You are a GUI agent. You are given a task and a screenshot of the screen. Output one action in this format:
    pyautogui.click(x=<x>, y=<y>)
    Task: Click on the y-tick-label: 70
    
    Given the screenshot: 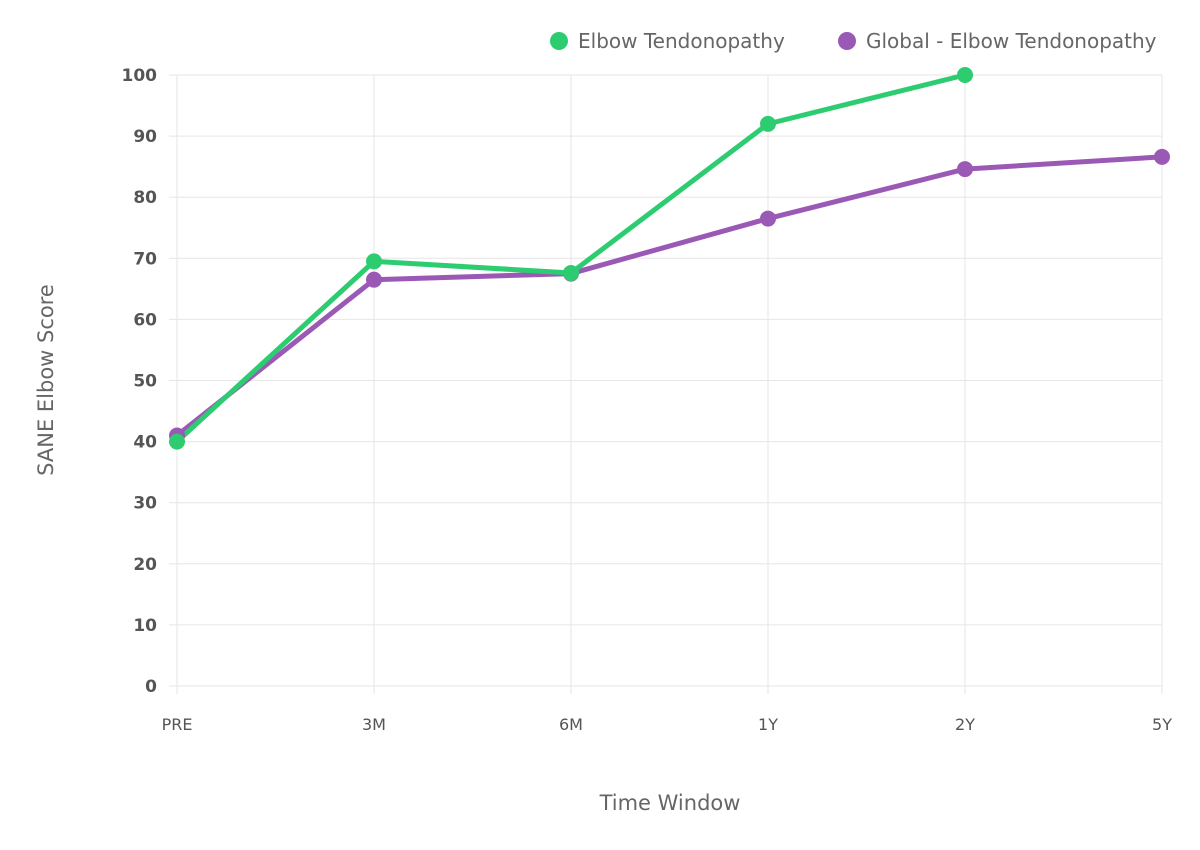 What is the action you would take?
    pyautogui.click(x=145, y=259)
    